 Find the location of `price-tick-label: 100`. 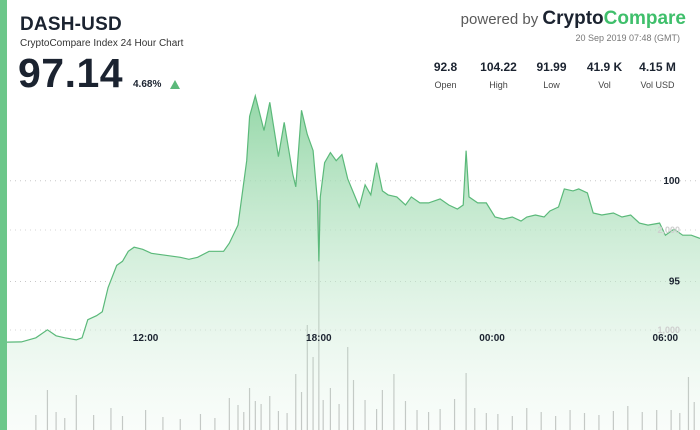

price-tick-label: 100 is located at coordinates (671, 181).